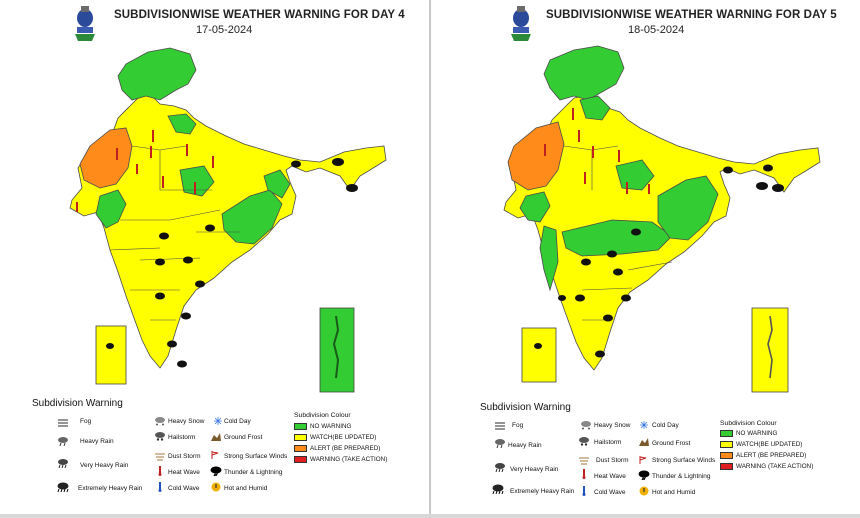 The width and height of the screenshot is (860, 518). What do you see at coordinates (224, 30) in the screenshot?
I see `map-date: 17-05-2024` at bounding box center [224, 30].